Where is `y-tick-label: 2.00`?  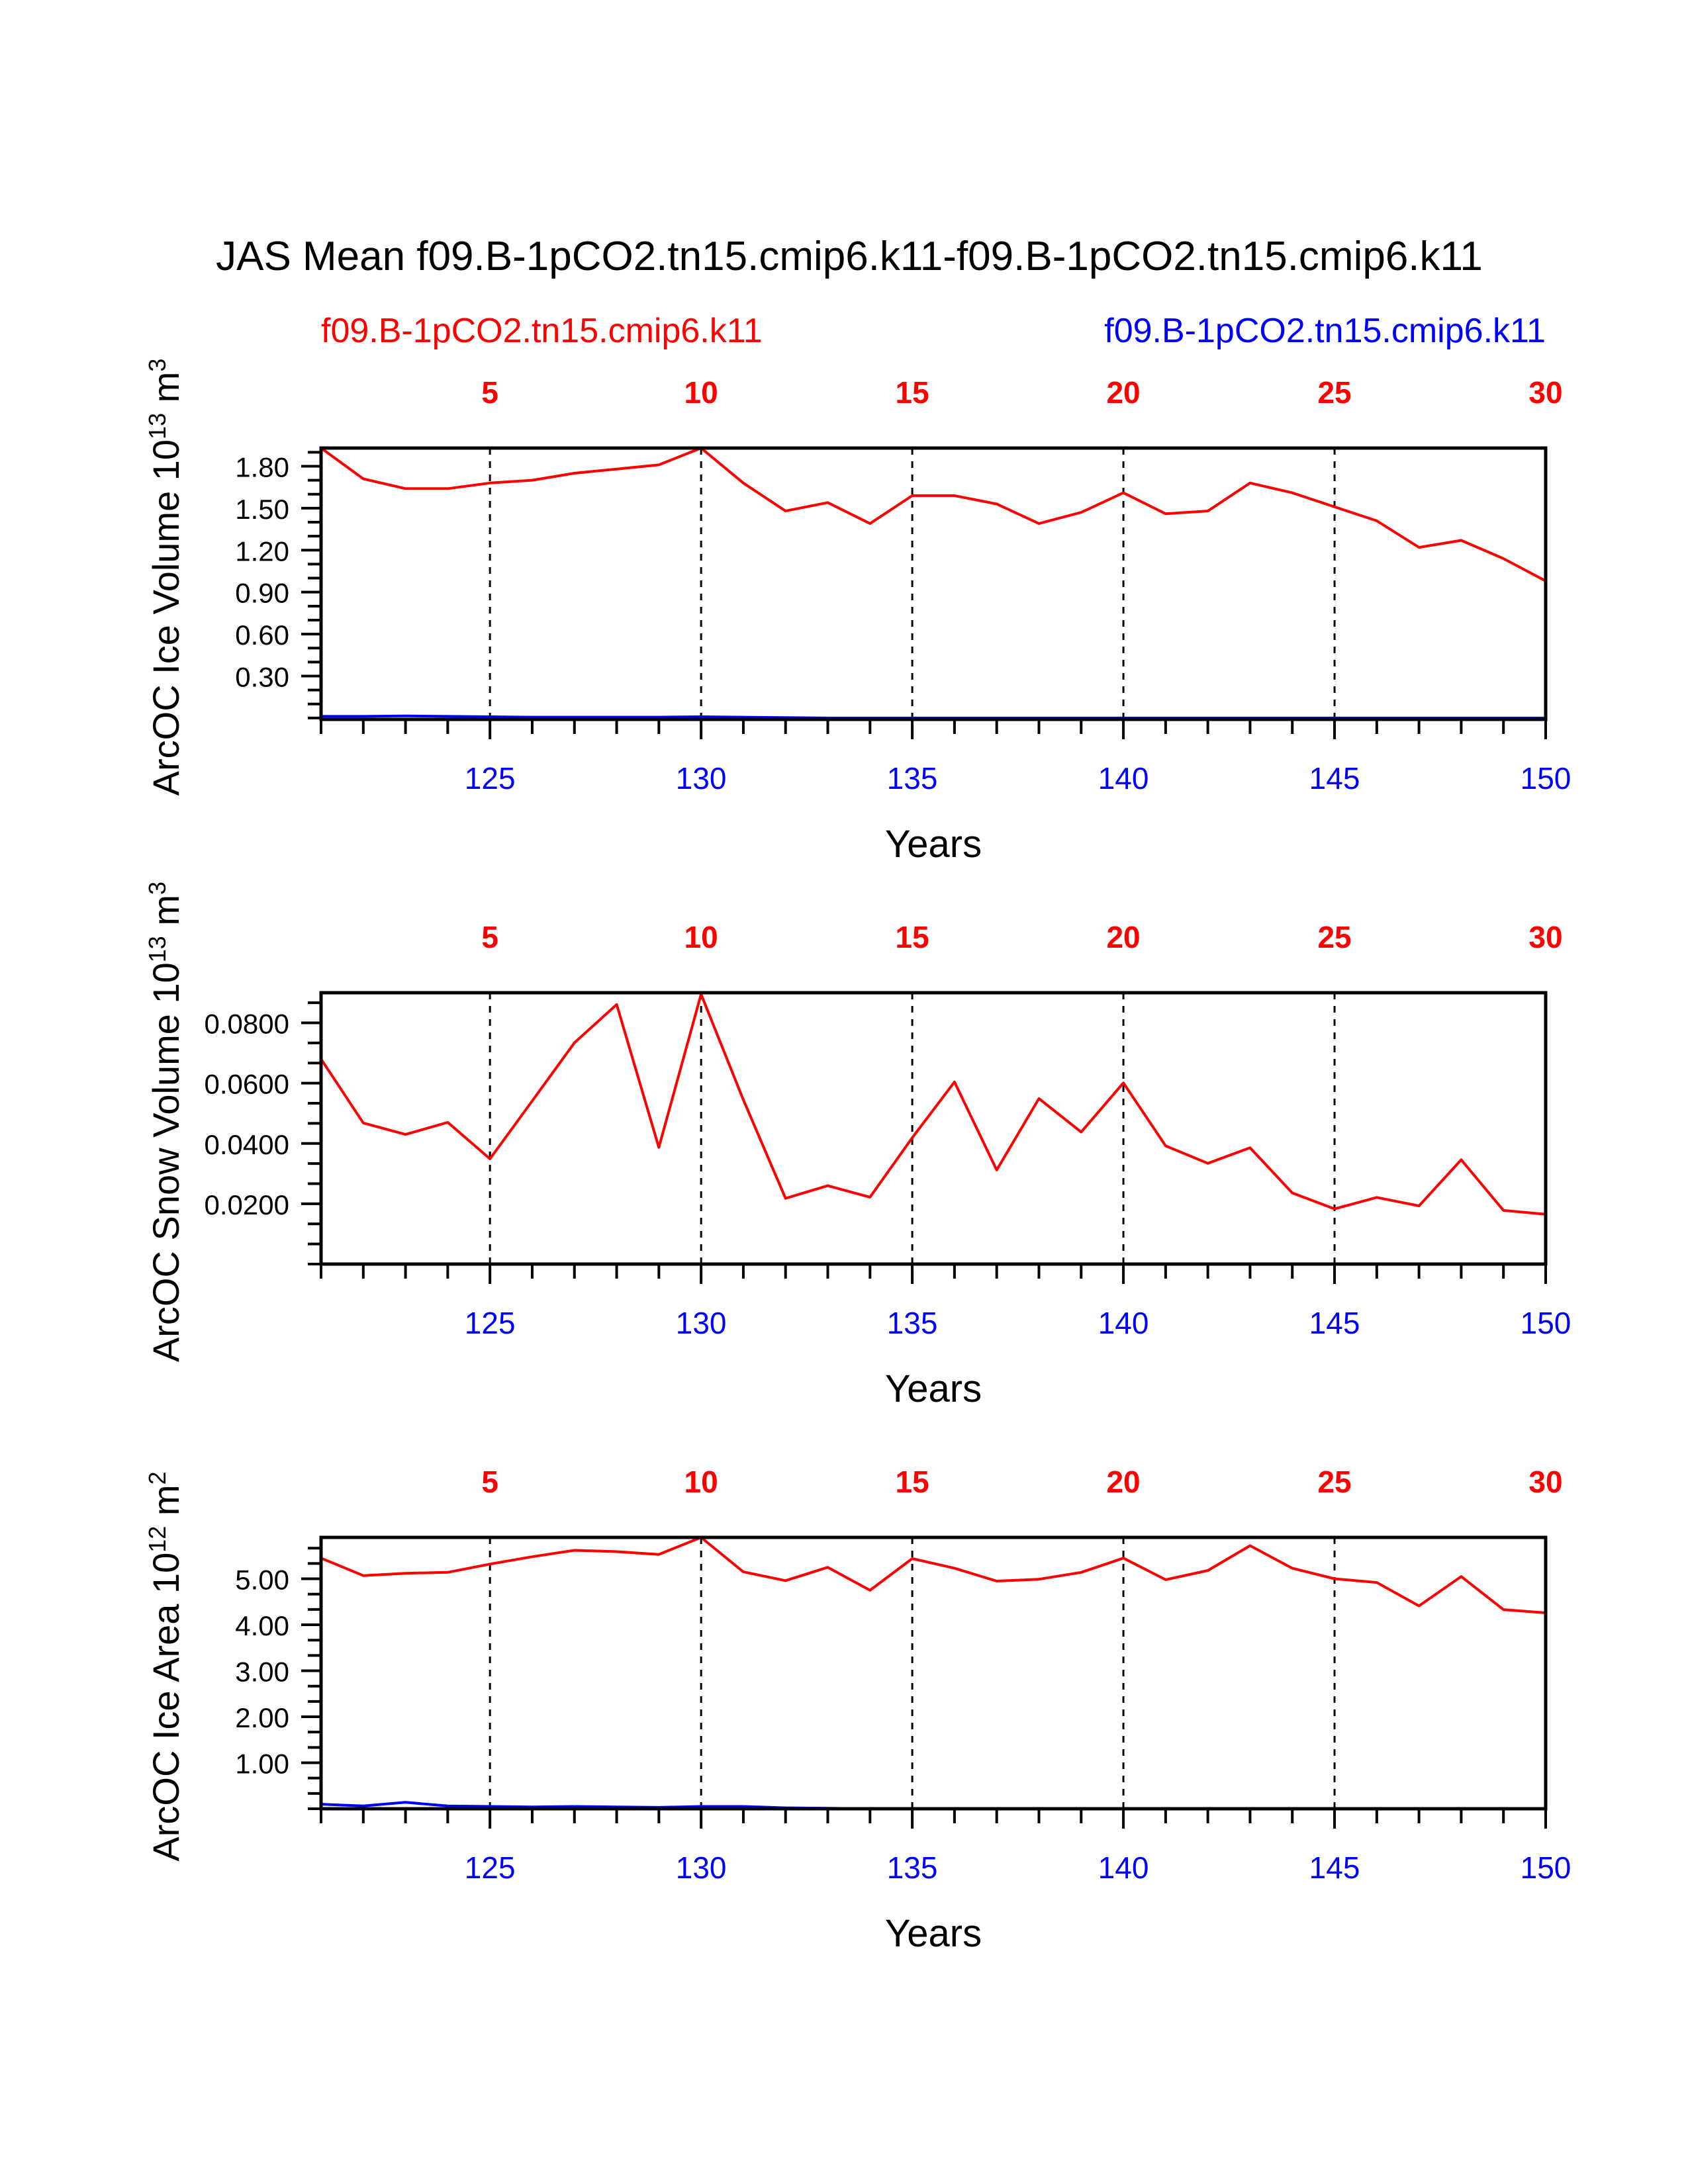
y-tick-label: 2.00 is located at coordinates (262, 1718).